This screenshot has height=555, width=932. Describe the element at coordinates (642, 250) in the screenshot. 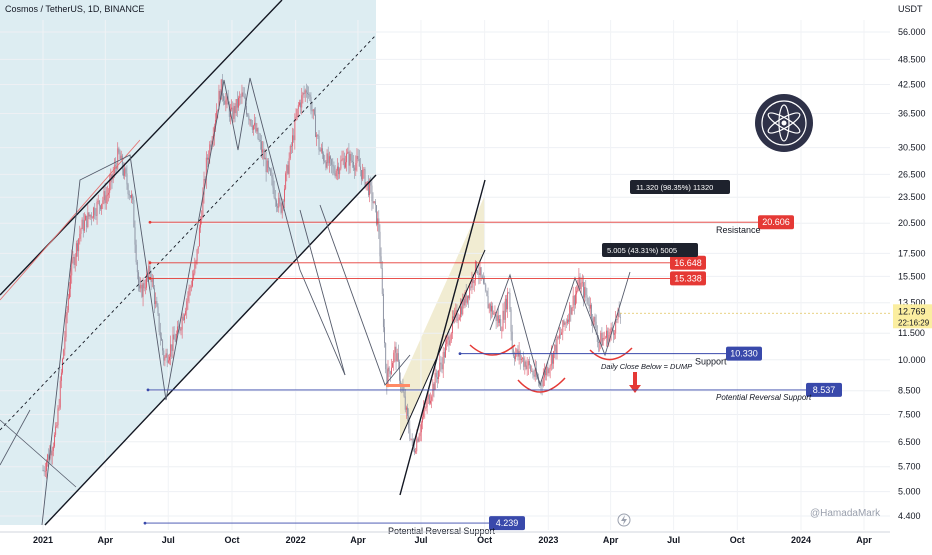

I see `measure-label-2: 5.005 (43.31%) 5005` at that location.